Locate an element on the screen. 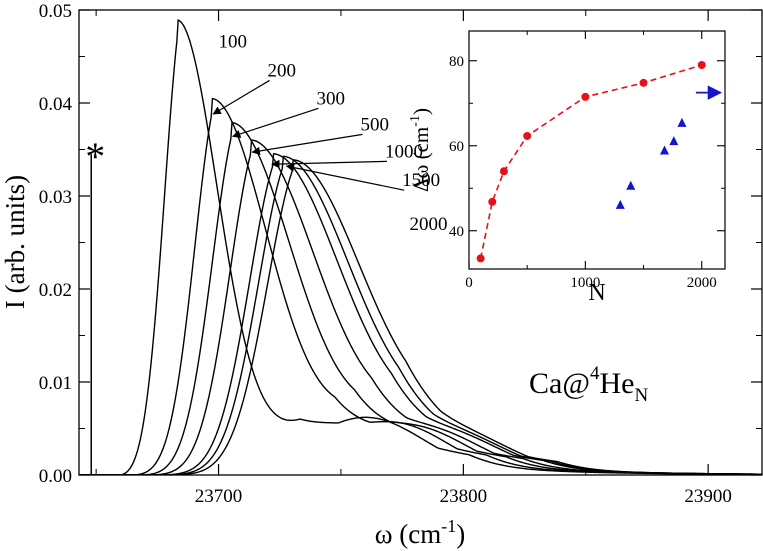  curve-labels: 100 200 300 500 1000 1500 2000 is located at coordinates (329, 133).